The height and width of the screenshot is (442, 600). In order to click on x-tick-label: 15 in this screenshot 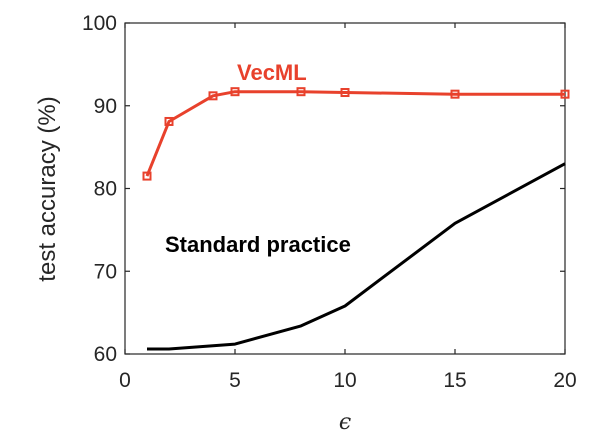, I will do `click(454, 380)`.